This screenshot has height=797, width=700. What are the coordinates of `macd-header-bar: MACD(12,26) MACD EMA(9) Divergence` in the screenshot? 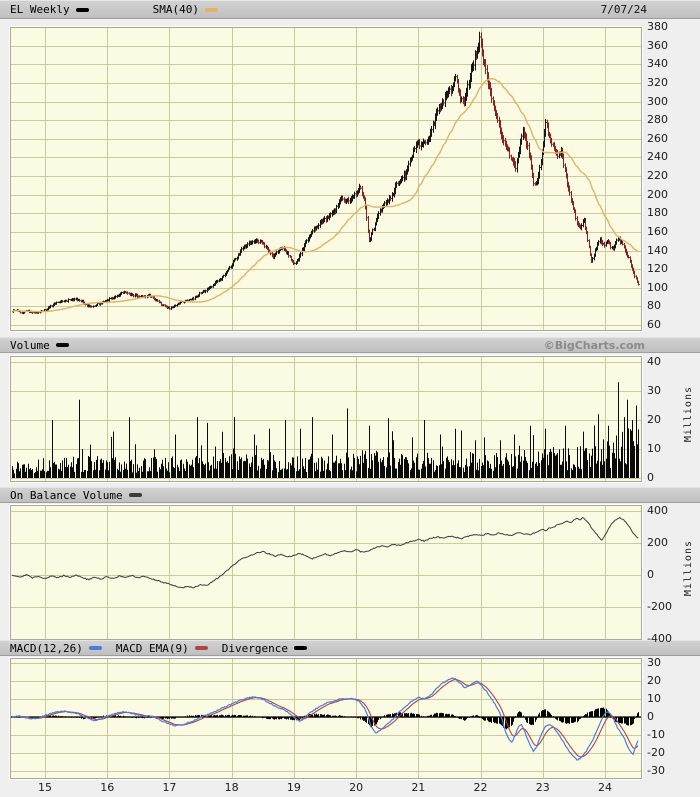 It's located at (350, 648).